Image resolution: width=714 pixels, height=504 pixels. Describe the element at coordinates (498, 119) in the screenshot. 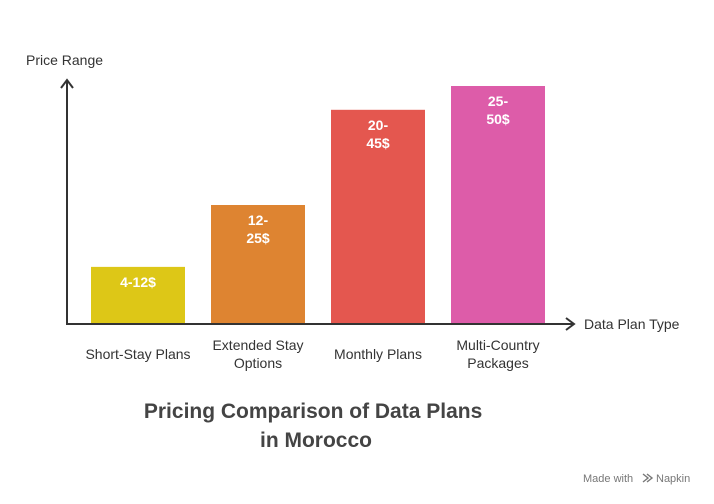

I see `bar-value-label-line: 50$` at that location.